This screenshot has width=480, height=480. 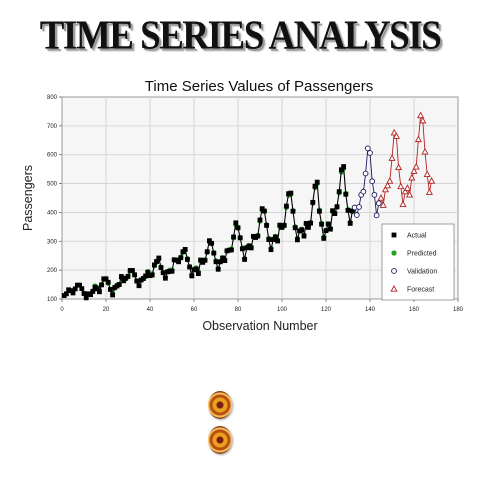 What do you see at coordinates (458, 310) in the screenshot?
I see `x-tick-label: 180` at bounding box center [458, 310].